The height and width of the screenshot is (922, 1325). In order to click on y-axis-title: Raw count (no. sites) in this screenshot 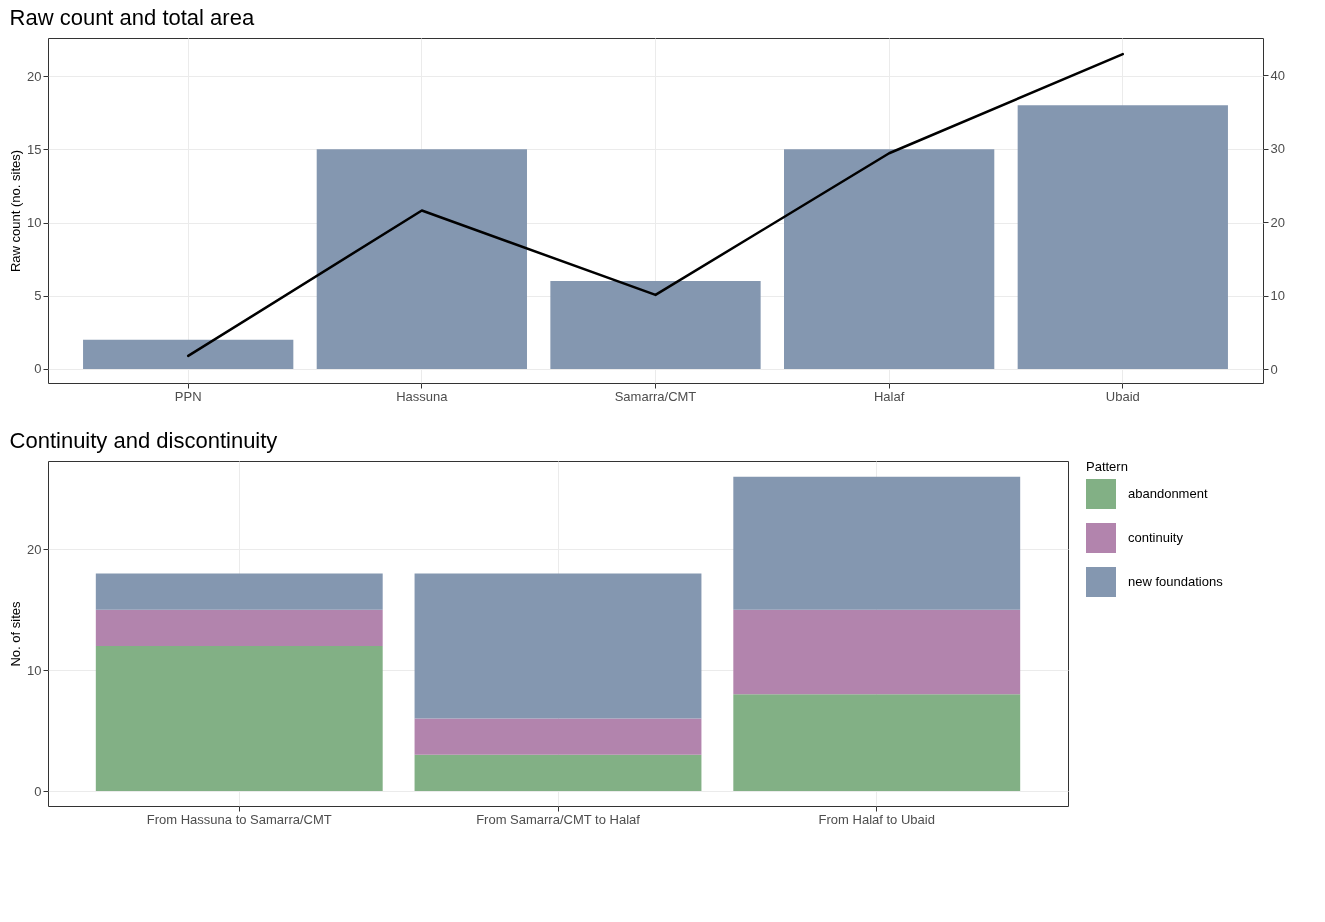, I will do `click(16, 211)`.